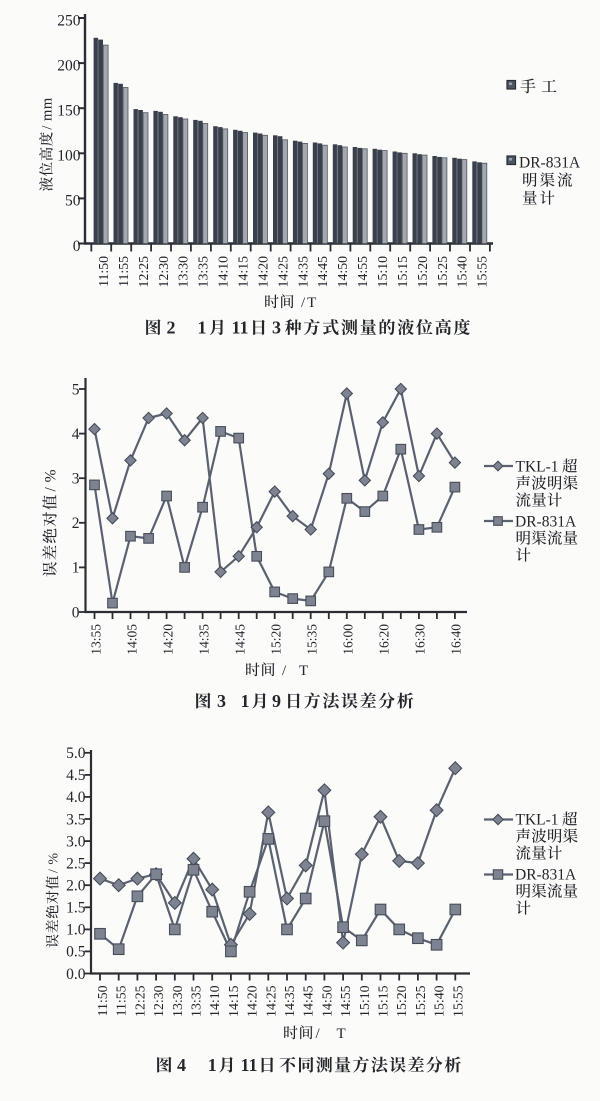  What do you see at coordinates (73, 201) in the screenshot?
I see `svg-text: 50` at bounding box center [73, 201].